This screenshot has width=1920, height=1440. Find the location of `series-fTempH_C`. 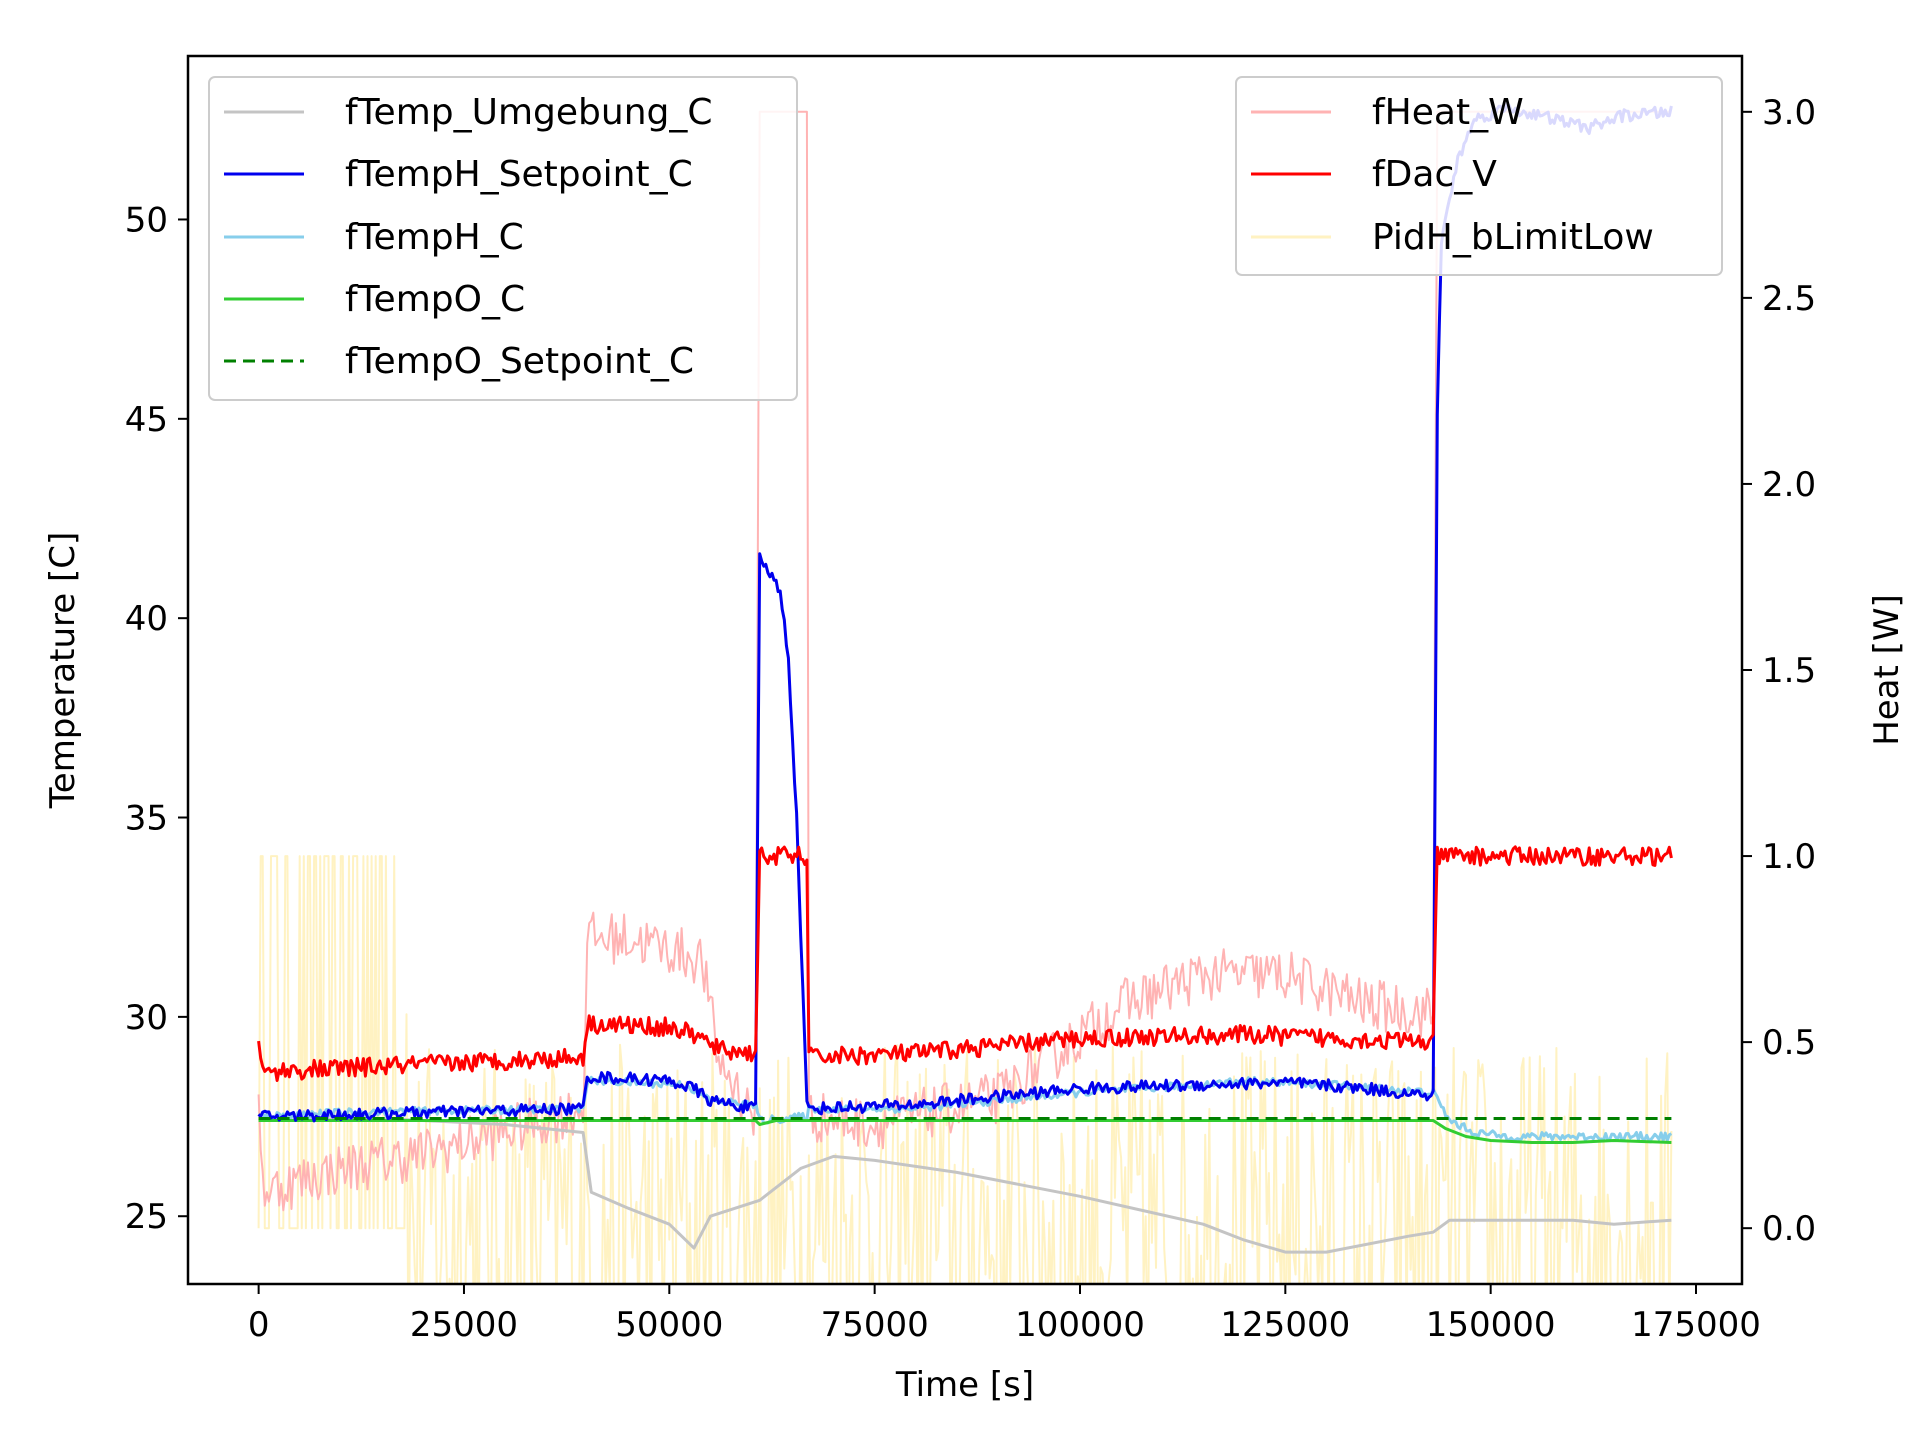

series-fTempH_C is located at coordinates (965, 1108).